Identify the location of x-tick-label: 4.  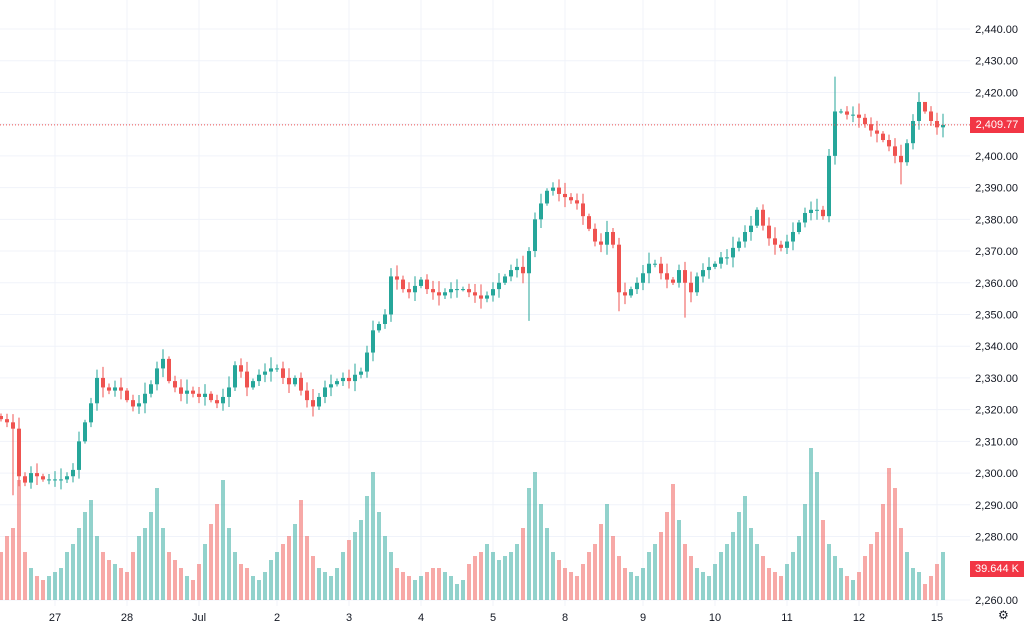
(421, 618).